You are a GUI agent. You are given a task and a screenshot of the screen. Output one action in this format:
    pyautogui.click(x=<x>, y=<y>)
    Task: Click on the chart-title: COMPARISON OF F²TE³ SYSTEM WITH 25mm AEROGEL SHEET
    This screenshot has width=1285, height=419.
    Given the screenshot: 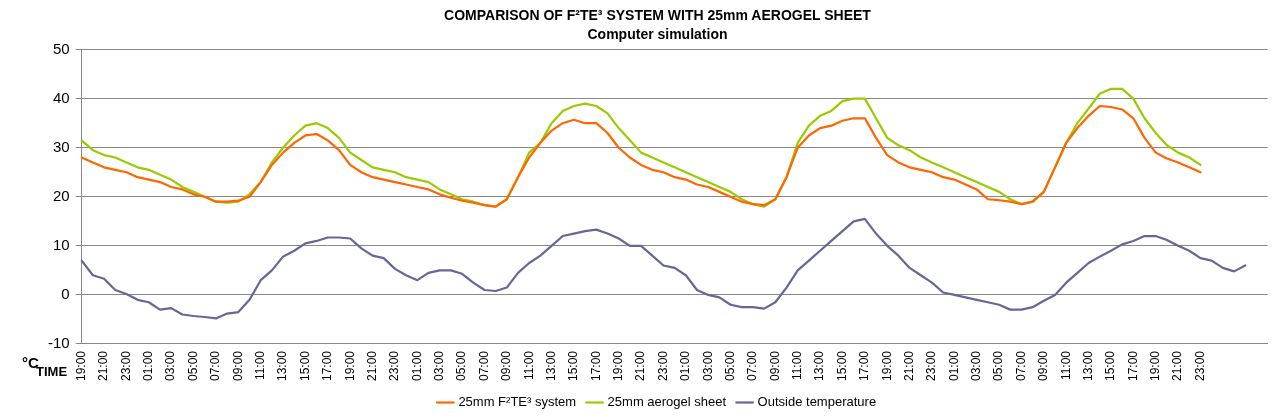 What is the action you would take?
    pyautogui.click(x=658, y=15)
    